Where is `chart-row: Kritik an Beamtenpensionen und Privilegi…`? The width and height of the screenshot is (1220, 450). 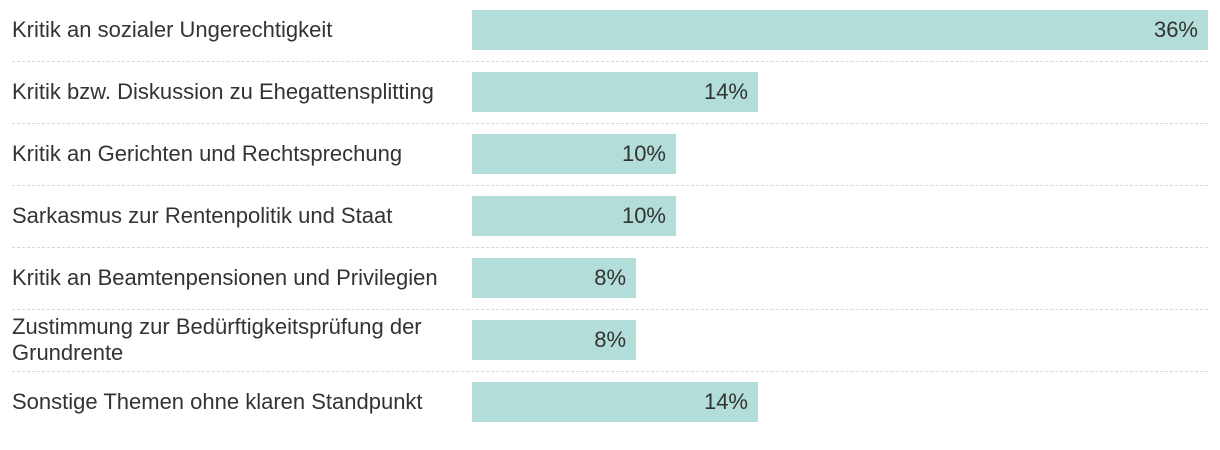 chart-row: Kritik an Beamtenpensionen und Privilegi… is located at coordinates (610, 279).